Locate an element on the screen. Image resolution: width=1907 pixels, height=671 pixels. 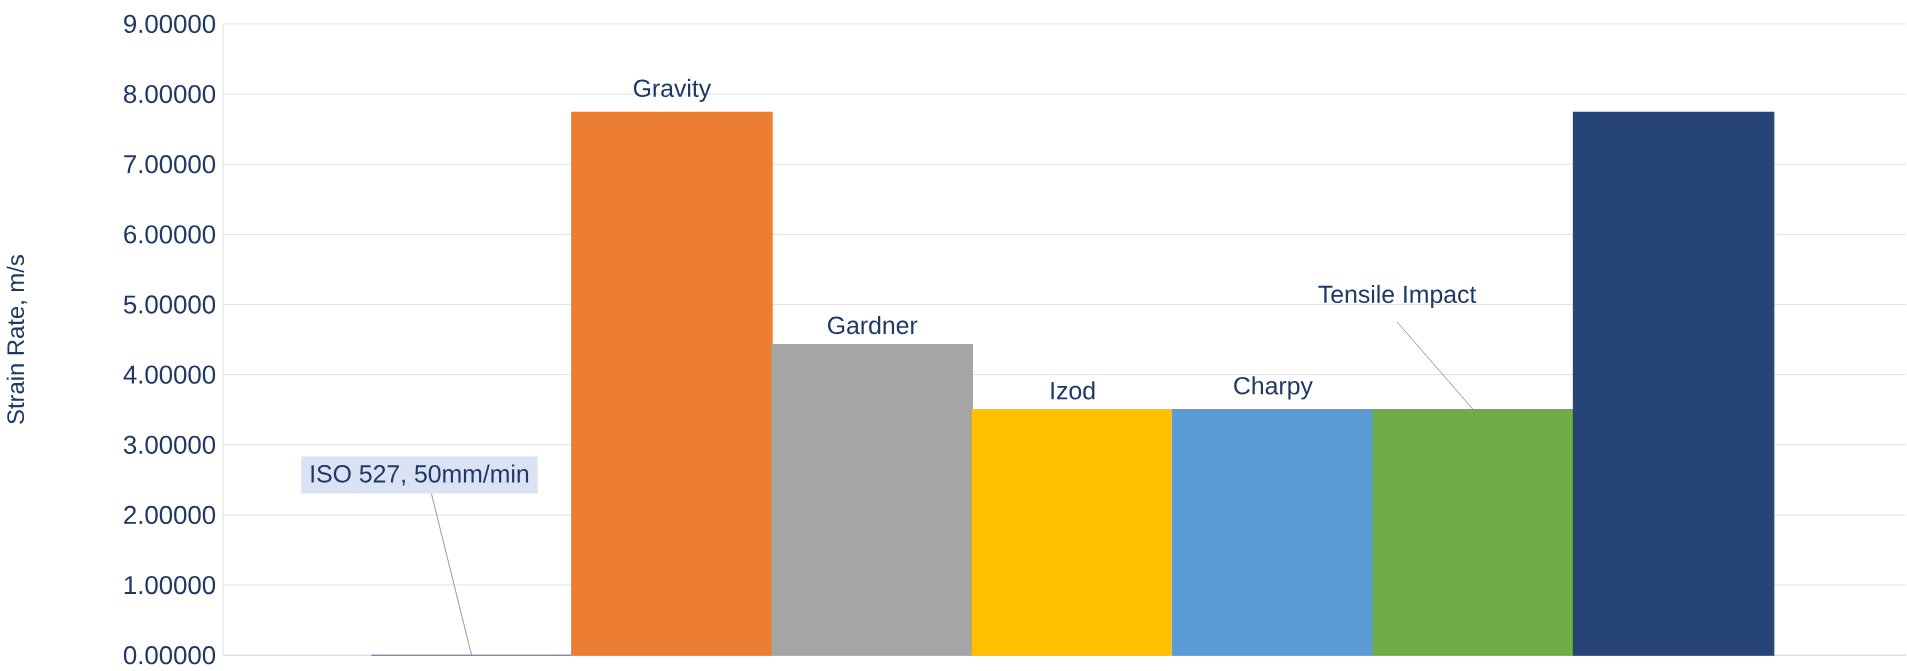
x-tick-label: Tensile Impact is located at coordinates (1397, 296).